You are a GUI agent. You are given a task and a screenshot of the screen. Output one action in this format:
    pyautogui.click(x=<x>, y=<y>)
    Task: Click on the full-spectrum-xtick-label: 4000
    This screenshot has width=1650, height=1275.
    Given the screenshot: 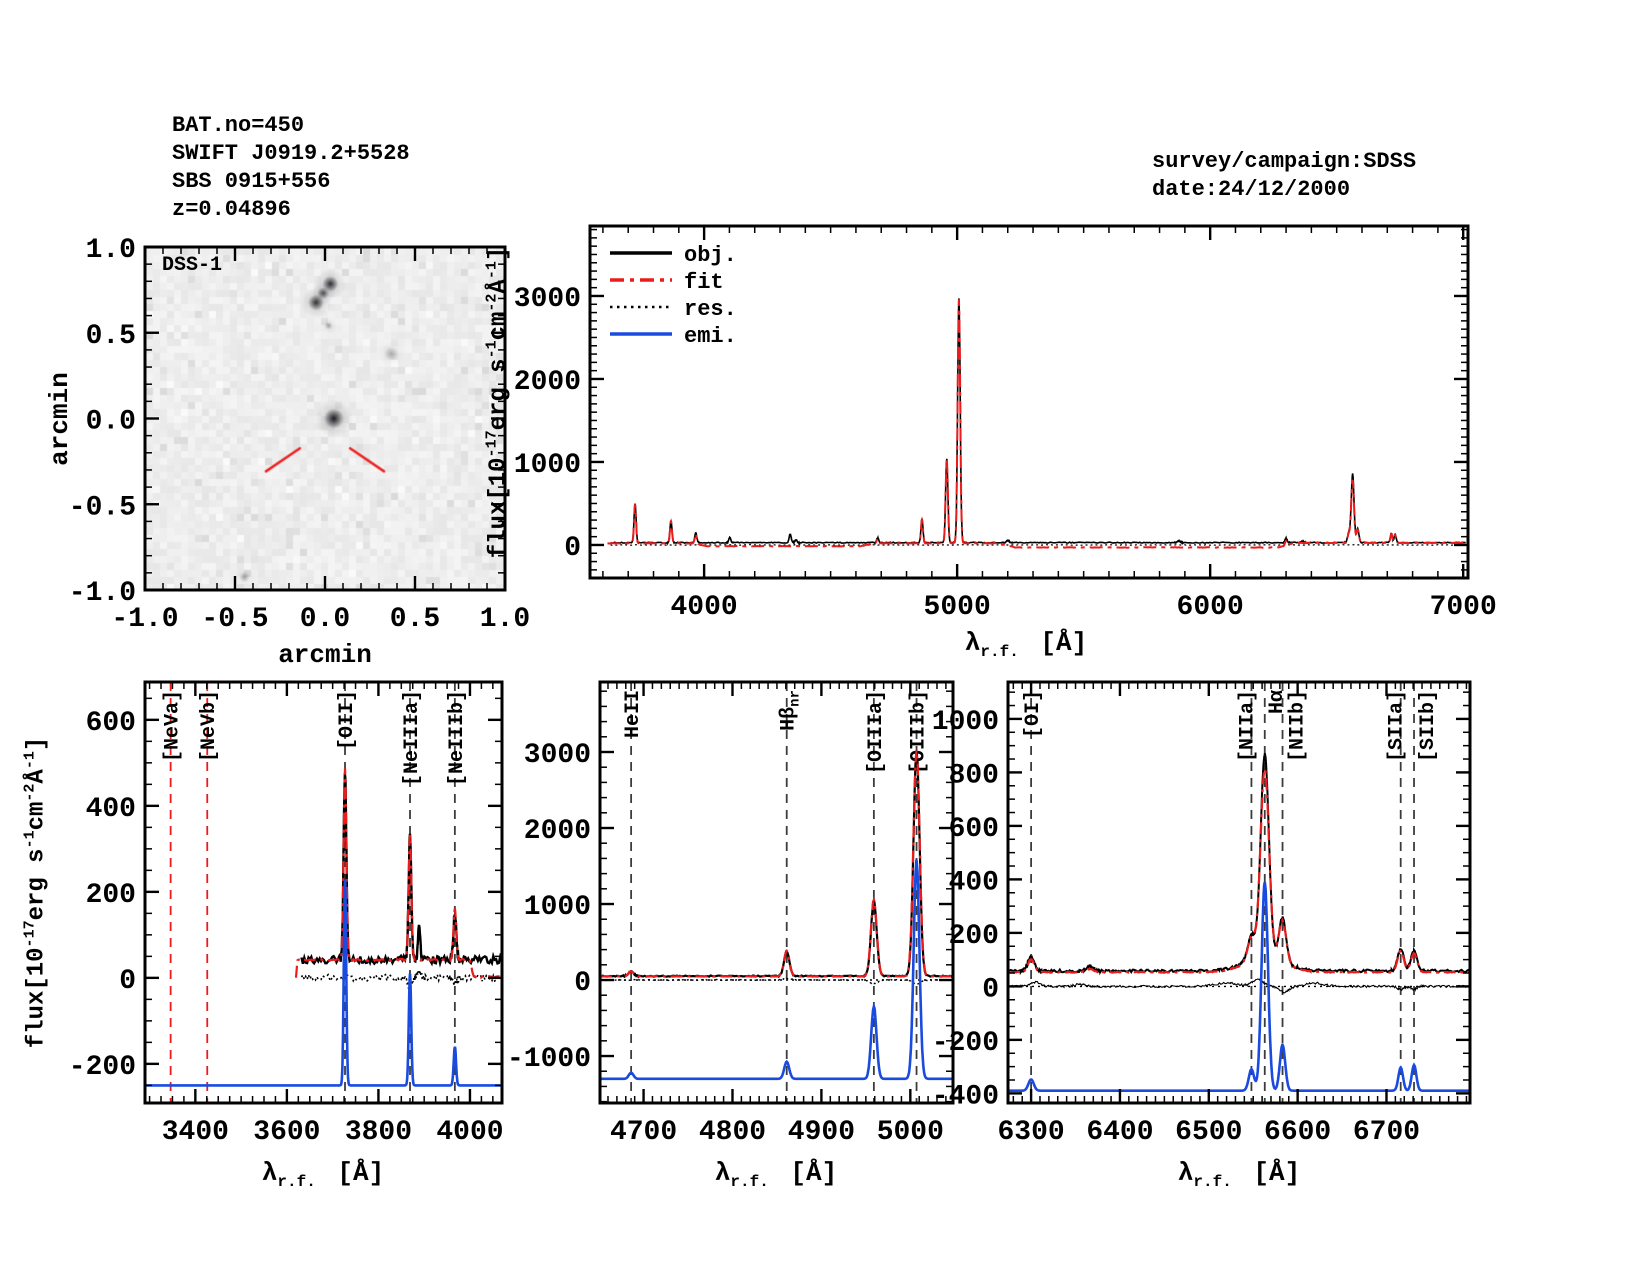 What is the action you would take?
    pyautogui.click(x=704, y=607)
    